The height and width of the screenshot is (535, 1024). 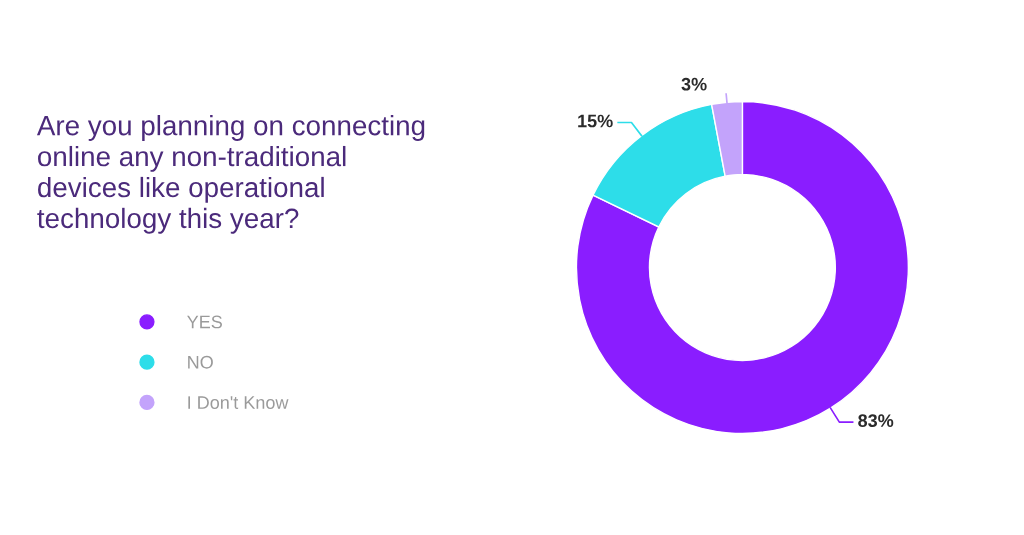 I want to click on data-label: 15%, so click(x=595, y=121).